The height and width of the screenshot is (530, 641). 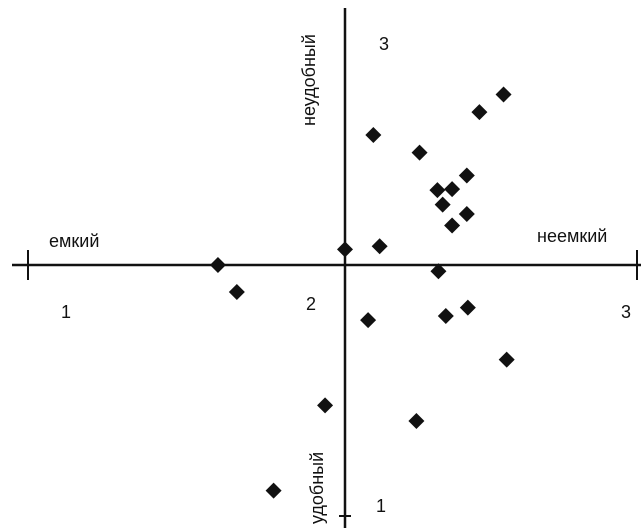 What do you see at coordinates (66, 312) in the screenshot?
I see `x-tick-label-left: 1` at bounding box center [66, 312].